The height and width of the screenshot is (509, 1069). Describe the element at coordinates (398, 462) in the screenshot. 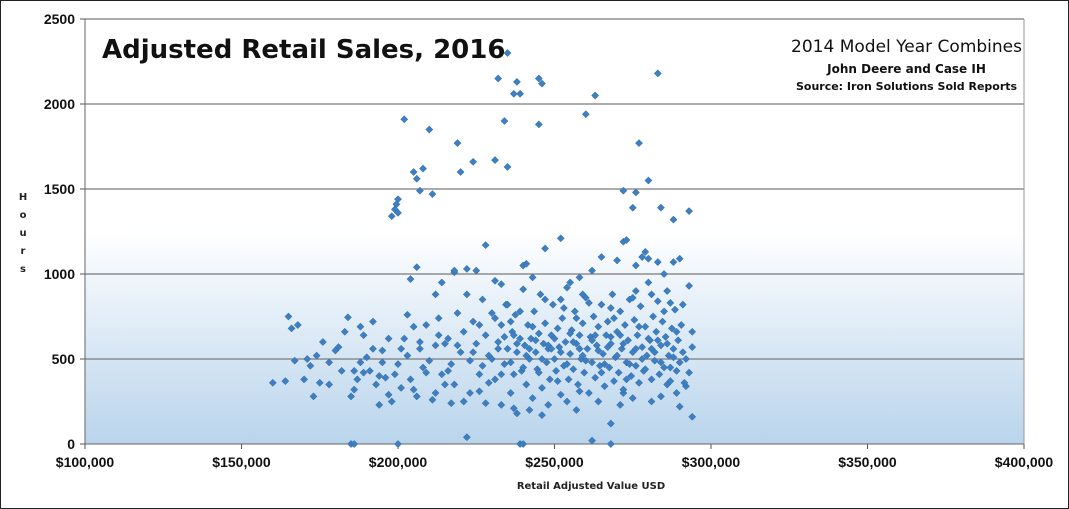

I see `x-tick-label: $200,000` at that location.